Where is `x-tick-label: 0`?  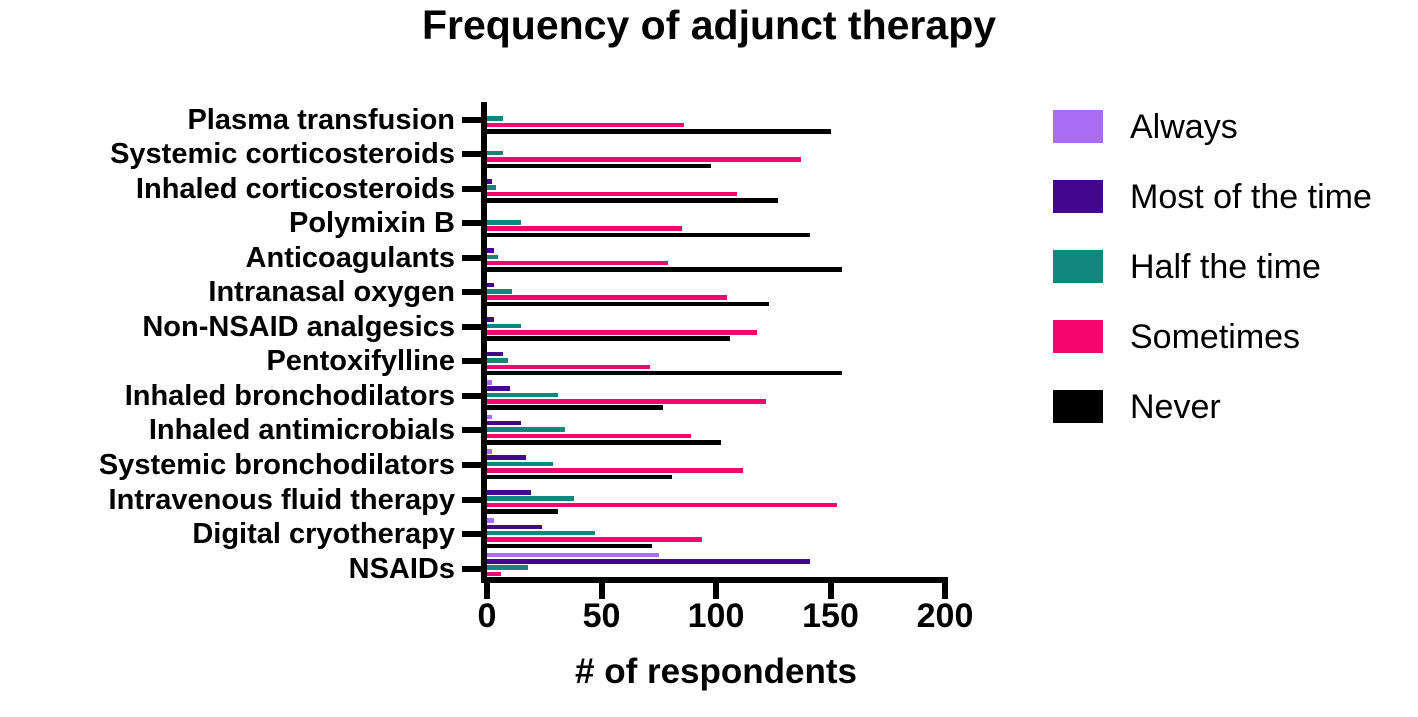
x-tick-label: 0 is located at coordinates (487, 616).